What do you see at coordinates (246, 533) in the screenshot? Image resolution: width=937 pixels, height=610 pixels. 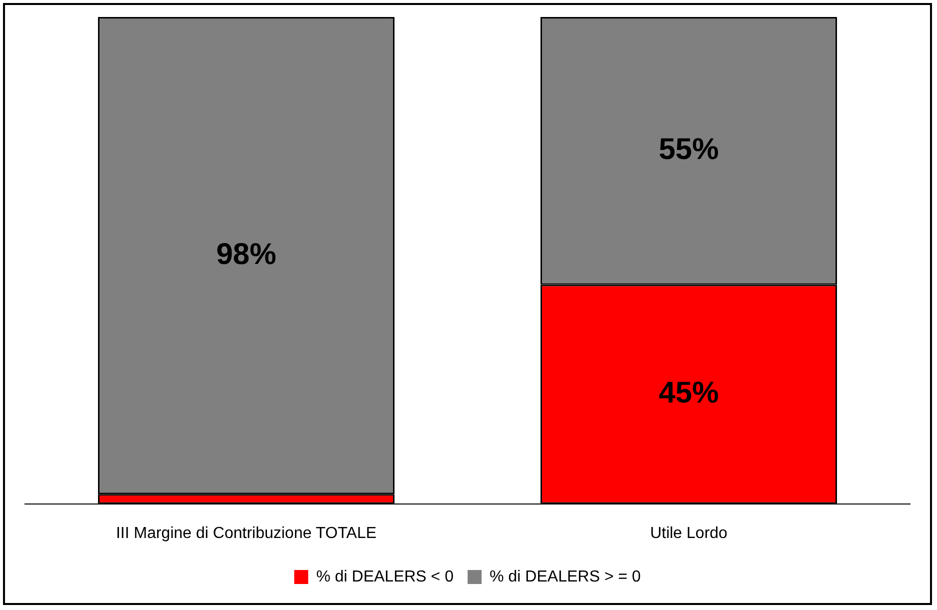 I see `x-tick-label: III Margine di Contribuzione TOTALE` at bounding box center [246, 533].